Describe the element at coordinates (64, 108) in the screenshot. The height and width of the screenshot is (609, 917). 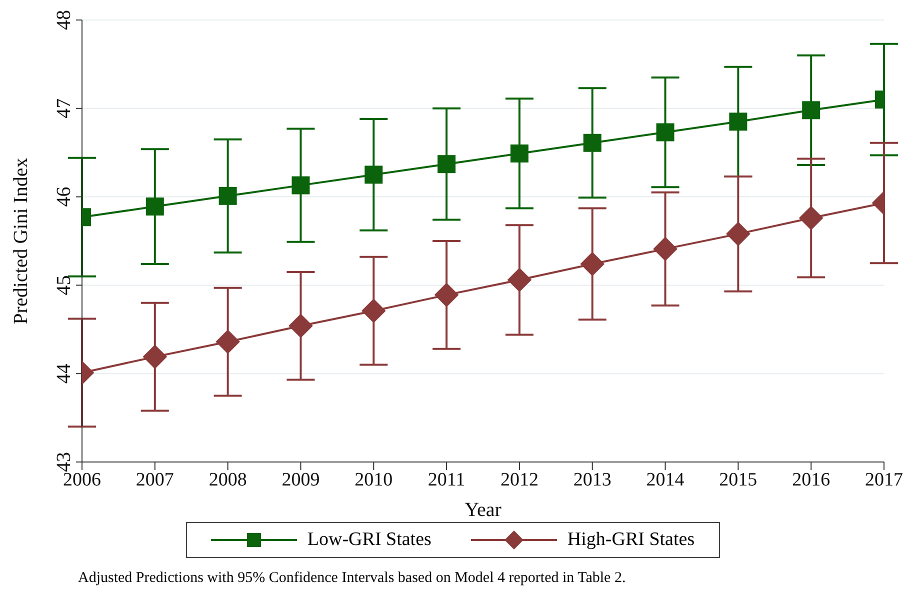
I see `y-tick-label: 47` at that location.